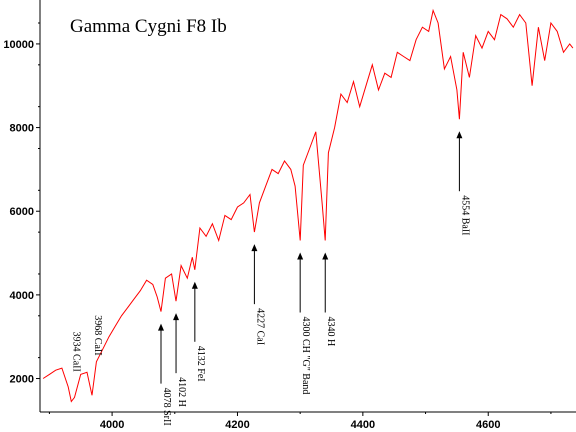 Image resolution: width=576 pixels, height=432 pixels. Describe the element at coordinates (112, 425) in the screenshot. I see `x-tick-label: 4000` at that location.